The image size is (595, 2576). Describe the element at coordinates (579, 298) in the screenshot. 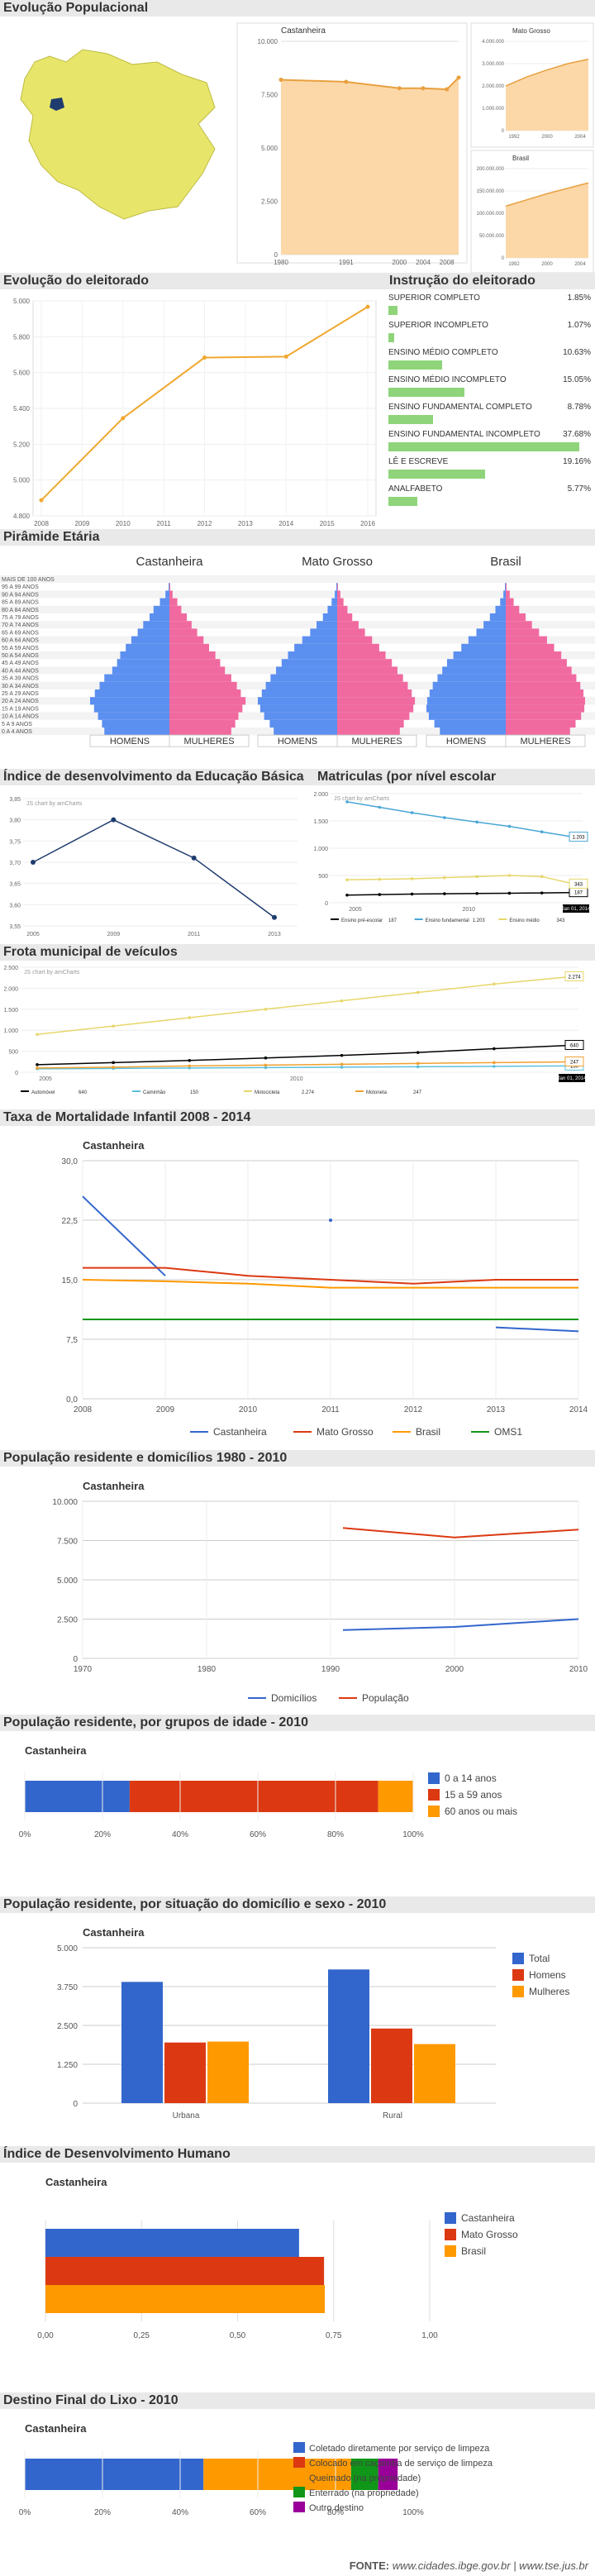

I see `instrucao-pct: 1.85%` at that location.